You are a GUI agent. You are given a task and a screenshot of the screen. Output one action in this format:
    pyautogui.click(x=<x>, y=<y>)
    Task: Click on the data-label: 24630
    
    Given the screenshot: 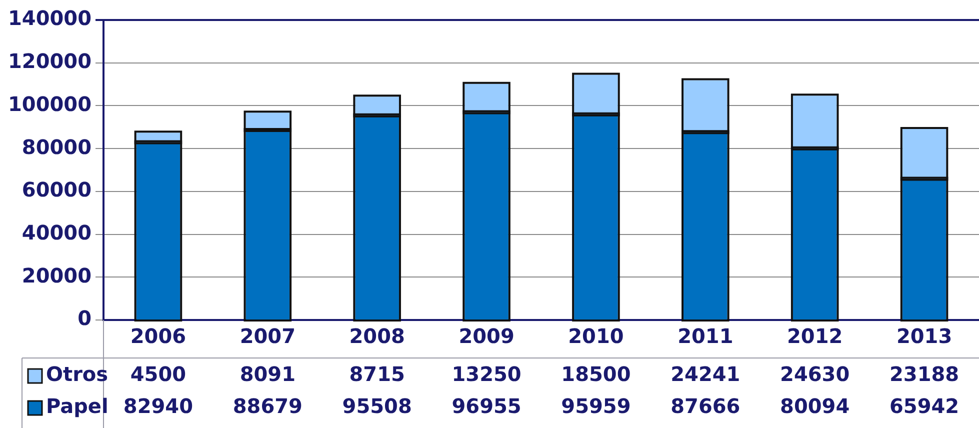 What is the action you would take?
    pyautogui.click(x=815, y=374)
    